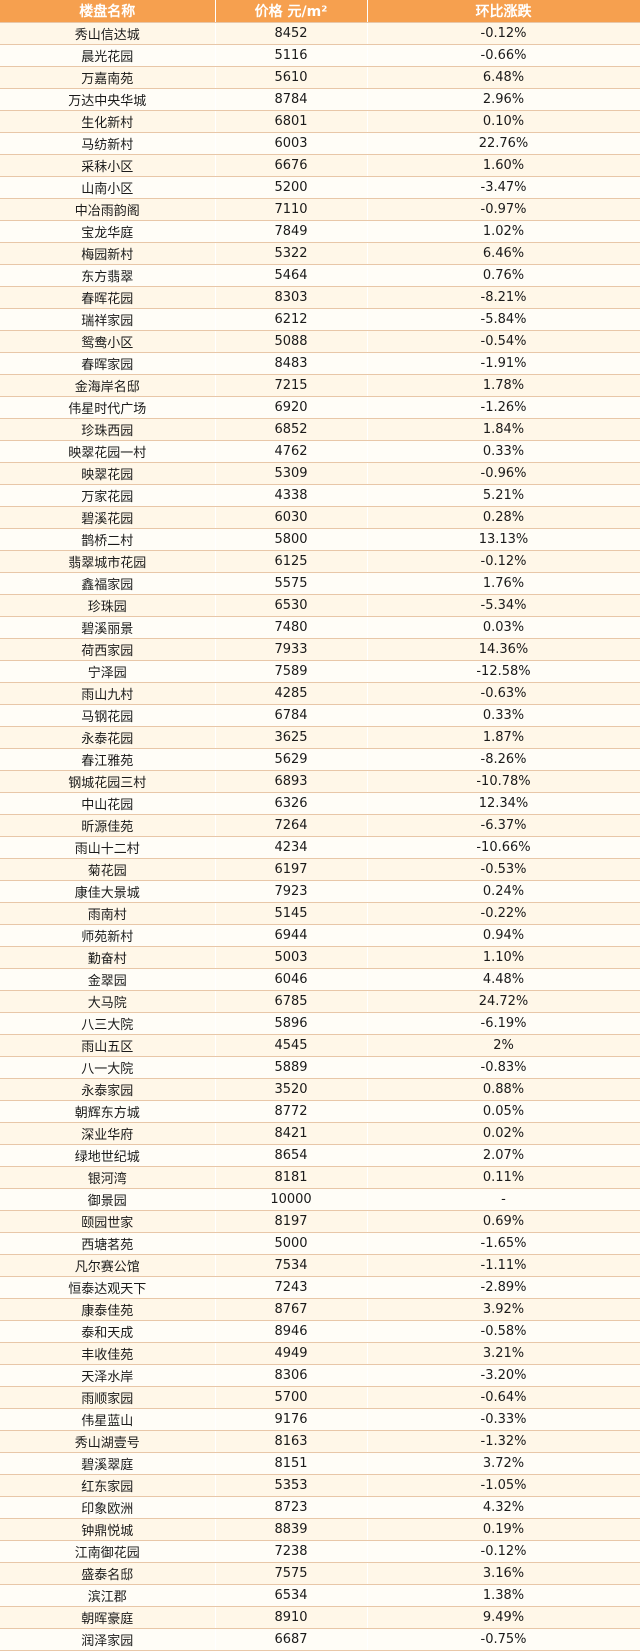  What do you see at coordinates (291, 1485) in the screenshot?
I see `cell-price: 5353` at bounding box center [291, 1485].